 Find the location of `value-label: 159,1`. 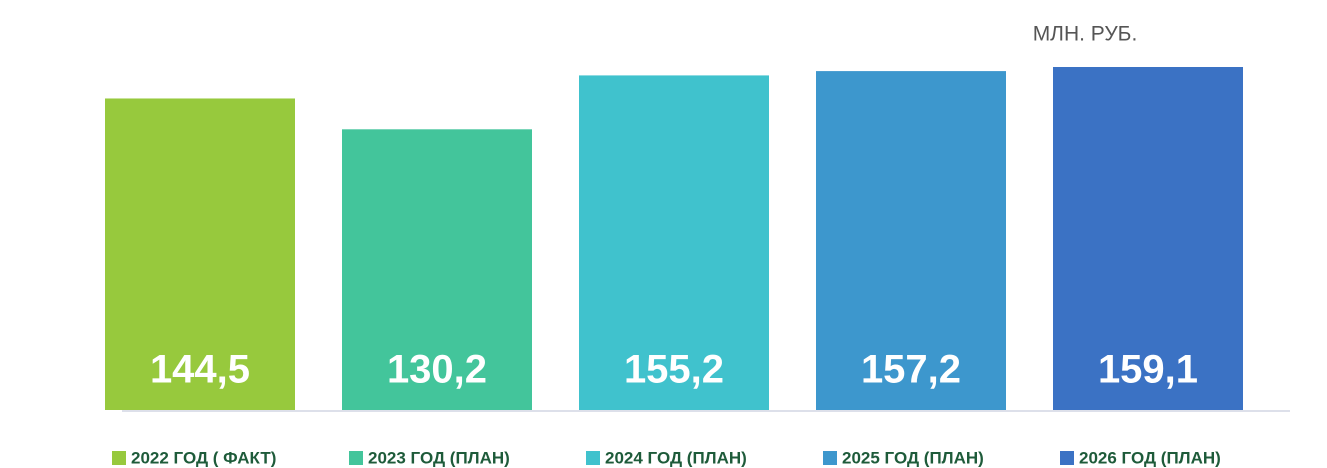

value-label: 159,1 is located at coordinates (1148, 370).